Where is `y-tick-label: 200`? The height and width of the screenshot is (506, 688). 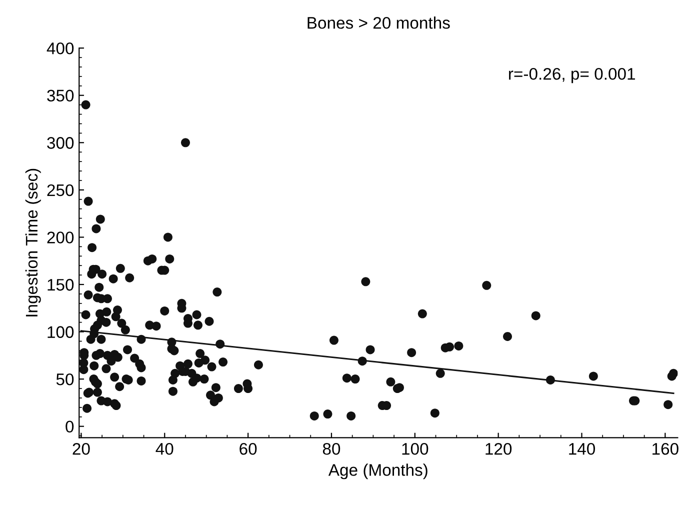 y-tick-label: 200 is located at coordinates (60, 238).